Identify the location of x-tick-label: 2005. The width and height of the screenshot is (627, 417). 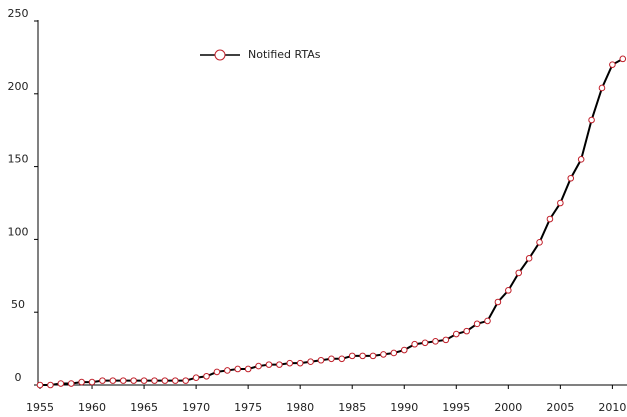
(560, 407).